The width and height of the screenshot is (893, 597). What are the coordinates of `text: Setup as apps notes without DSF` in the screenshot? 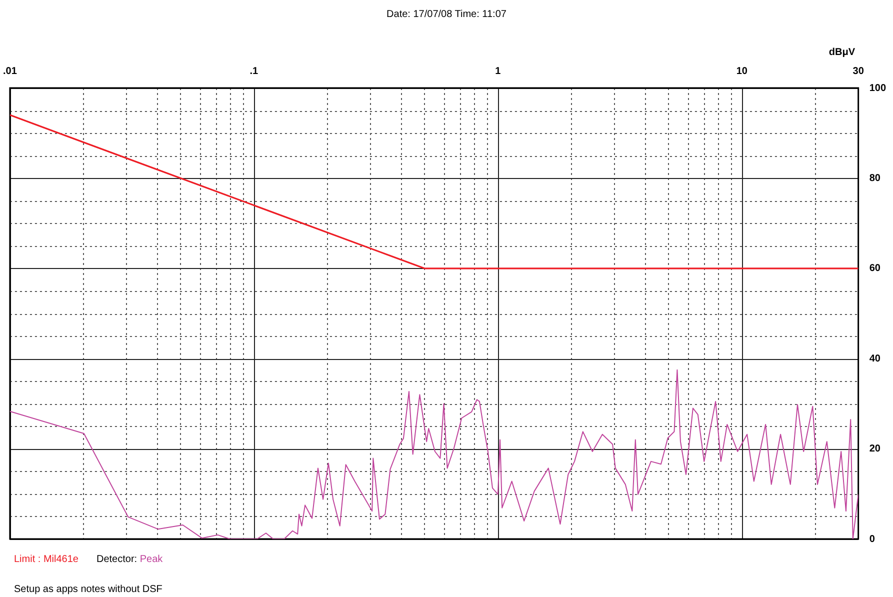 It's located at (88, 589).